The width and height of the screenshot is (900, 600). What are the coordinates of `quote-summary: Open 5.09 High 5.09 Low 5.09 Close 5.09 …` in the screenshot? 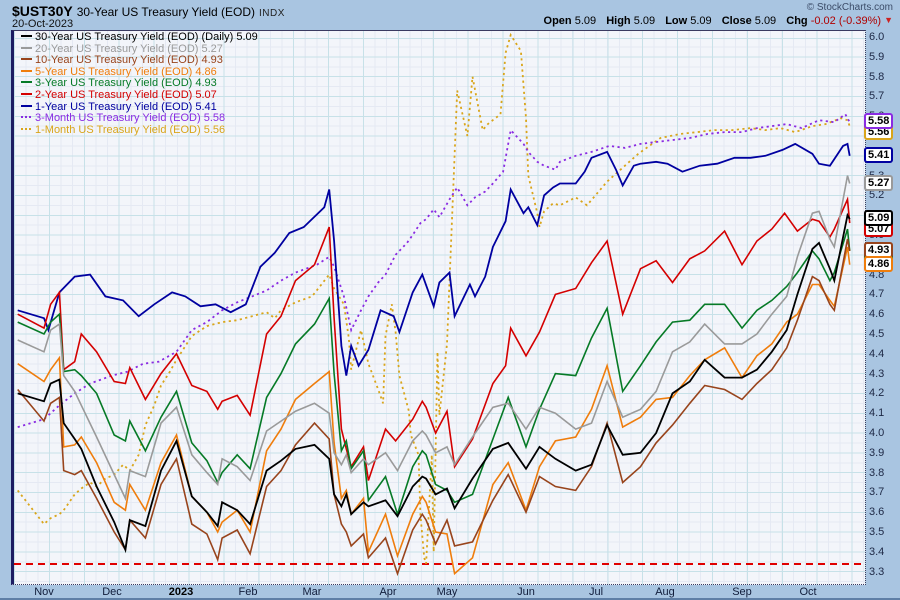 It's located at (715, 21).